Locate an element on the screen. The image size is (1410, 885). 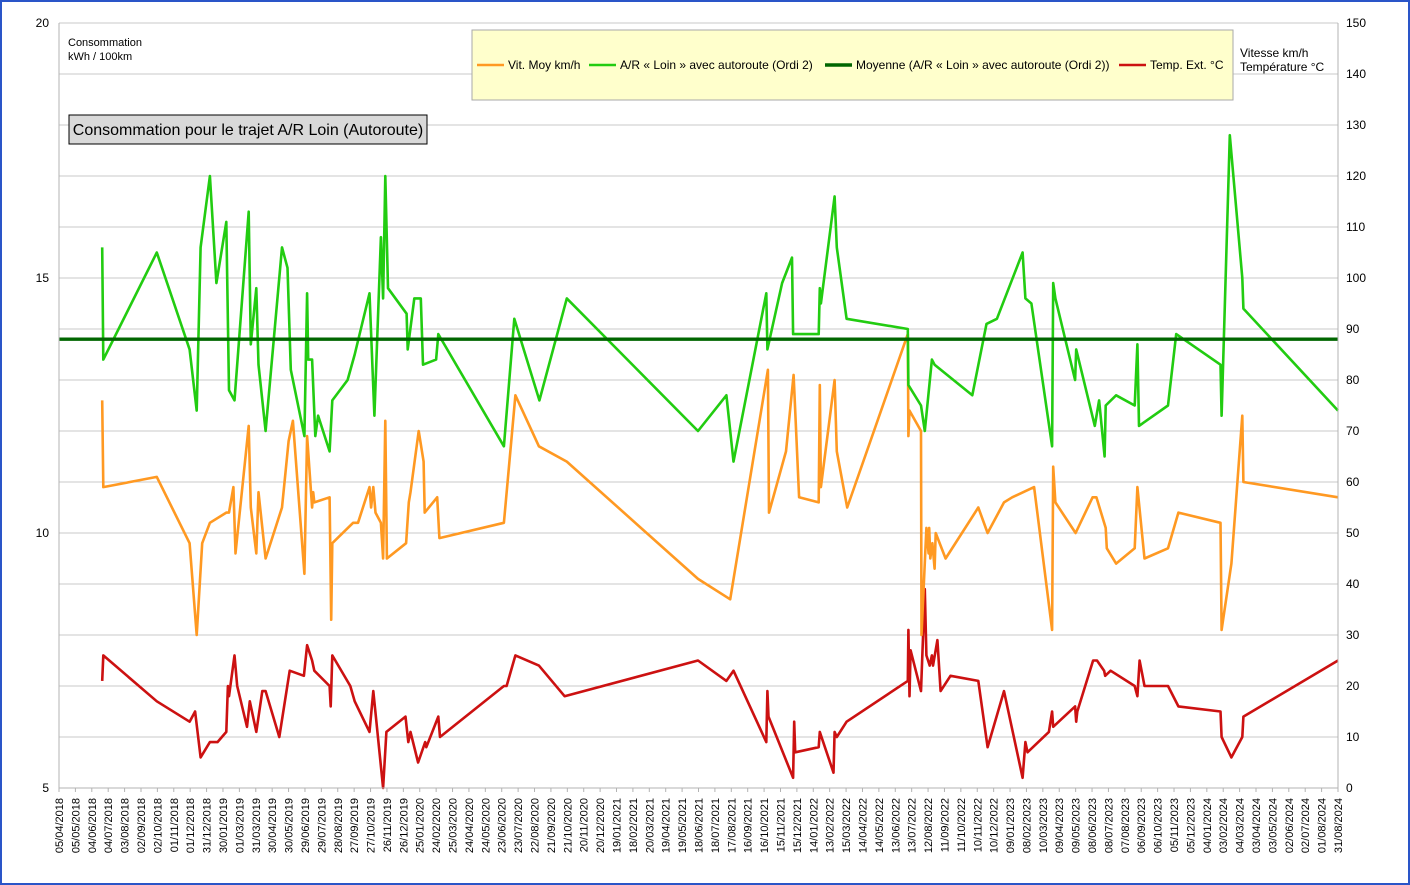
x-tick-label: 05/04/2018 is located at coordinates (60, 825).